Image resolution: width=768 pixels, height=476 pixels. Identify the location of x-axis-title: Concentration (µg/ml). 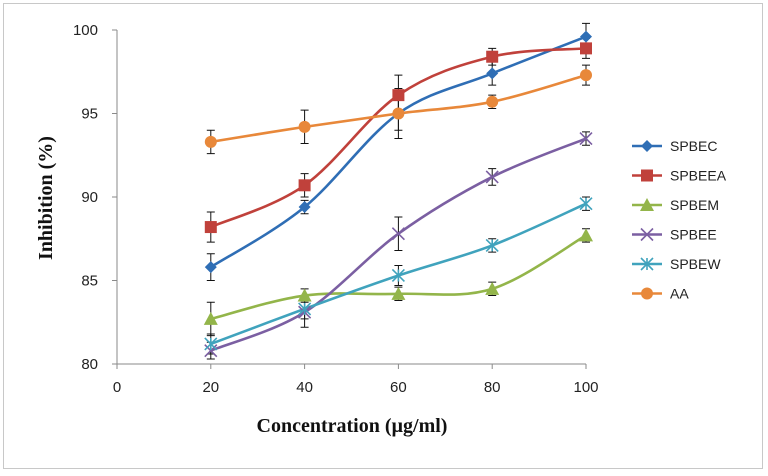
(352, 426).